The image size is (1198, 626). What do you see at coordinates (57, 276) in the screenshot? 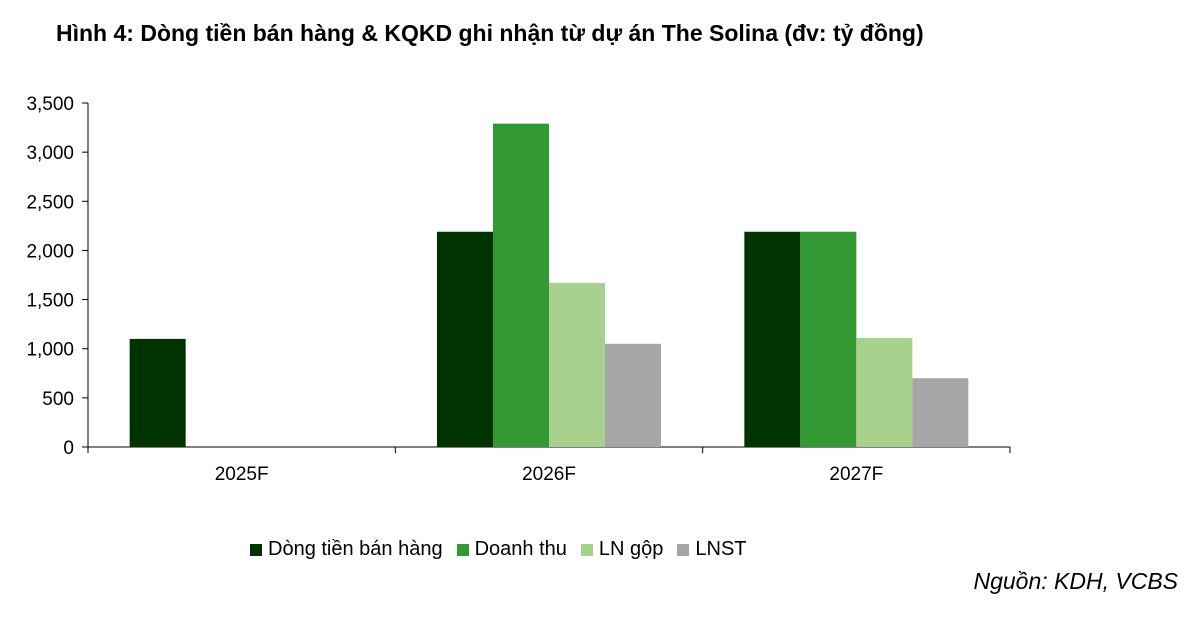
I see `y-axis: 0 500 1,000 1,500 2,000 2,500 3,000 3,500` at bounding box center [57, 276].